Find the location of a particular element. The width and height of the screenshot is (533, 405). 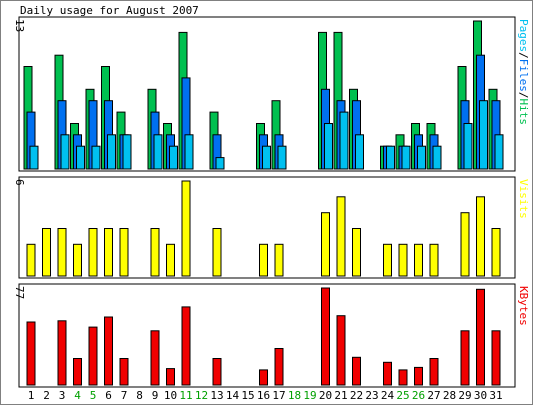

x-tick-label-28: 28 is located at coordinates (449, 395).